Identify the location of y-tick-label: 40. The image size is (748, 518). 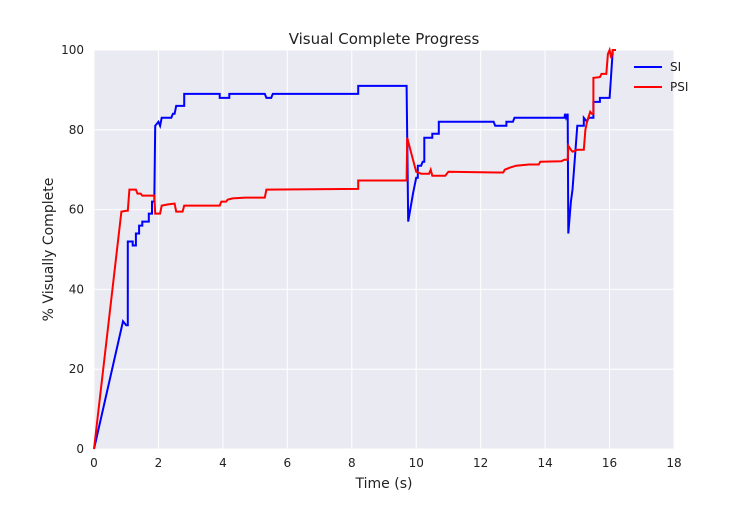
(76, 289).